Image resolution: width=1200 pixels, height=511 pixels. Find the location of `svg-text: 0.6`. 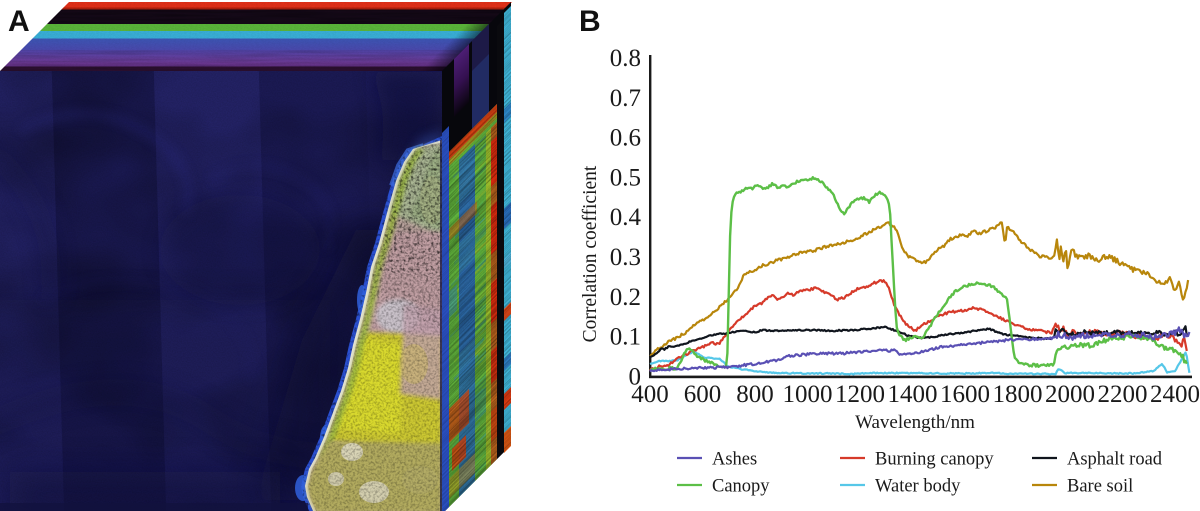

svg-text: 0.6 is located at coordinates (625, 138).